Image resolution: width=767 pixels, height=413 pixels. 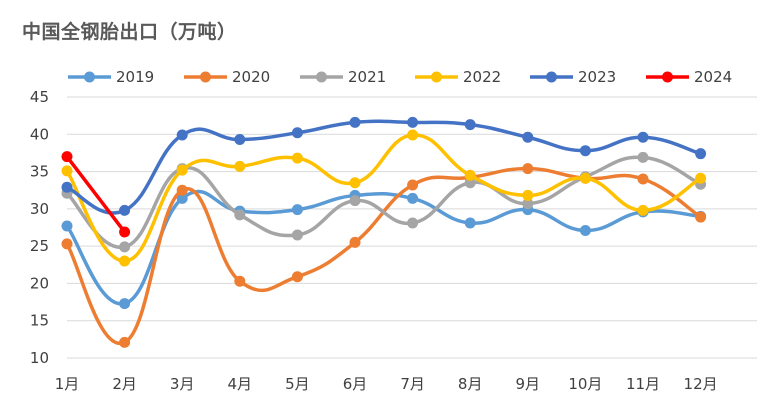 I want to click on x-tick-label: 5月, so click(x=297, y=384).